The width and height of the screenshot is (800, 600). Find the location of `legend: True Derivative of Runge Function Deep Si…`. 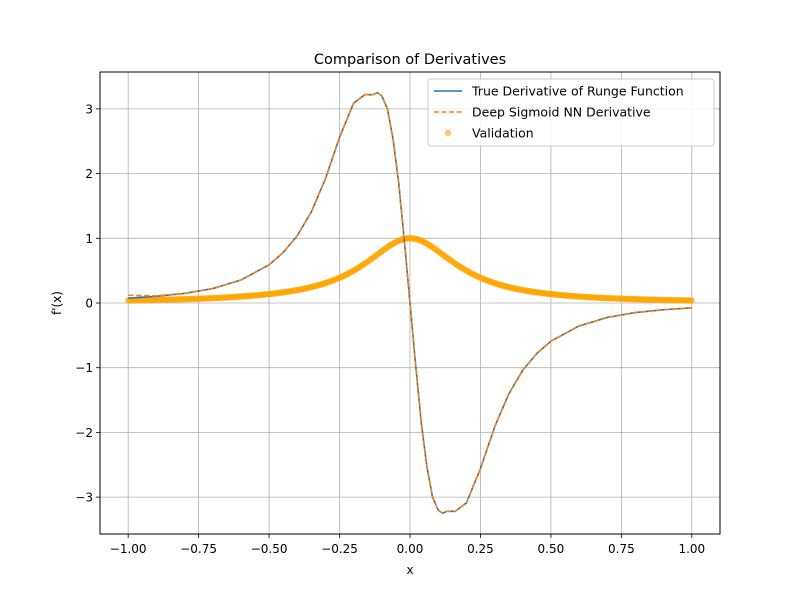

legend: True Derivative of Runge Function Deep Si… is located at coordinates (571, 112).